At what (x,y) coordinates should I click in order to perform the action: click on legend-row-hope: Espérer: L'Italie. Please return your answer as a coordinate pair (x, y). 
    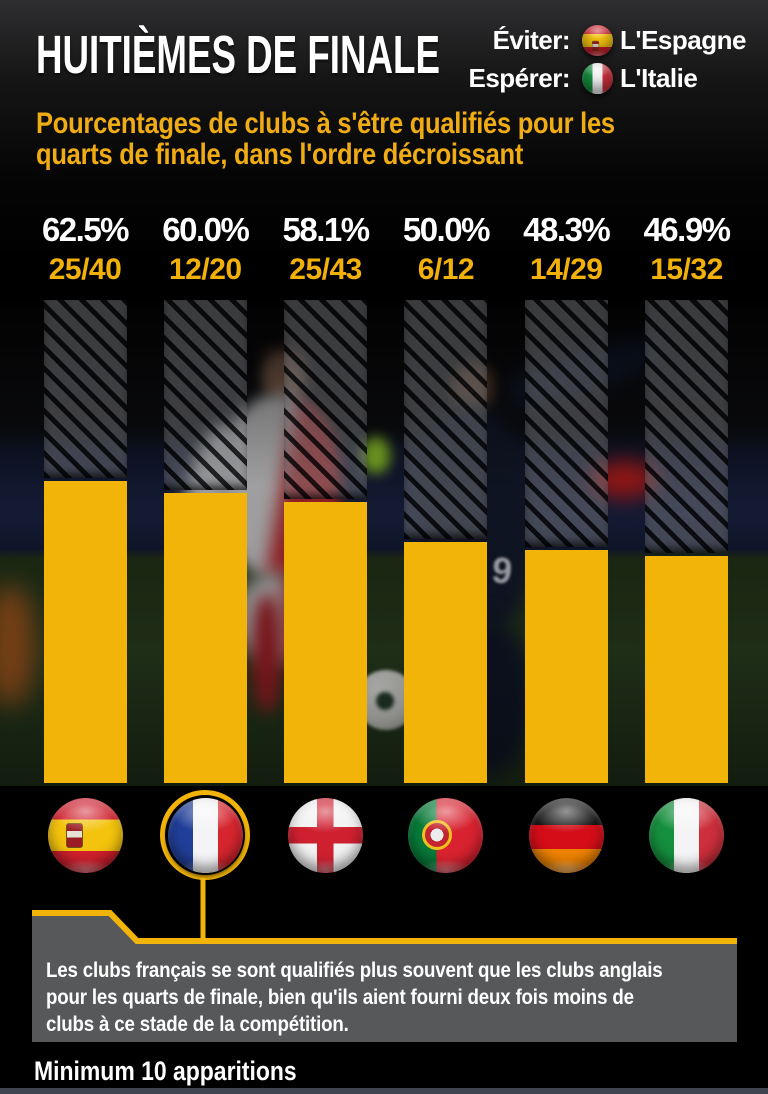
    Looking at the image, I should click on (598, 78).